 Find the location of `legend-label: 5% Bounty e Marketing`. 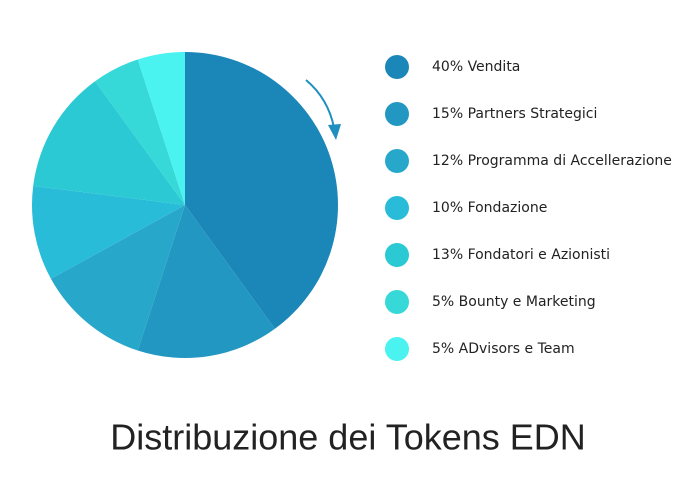

legend-label: 5% Bounty e Marketing is located at coordinates (514, 302).